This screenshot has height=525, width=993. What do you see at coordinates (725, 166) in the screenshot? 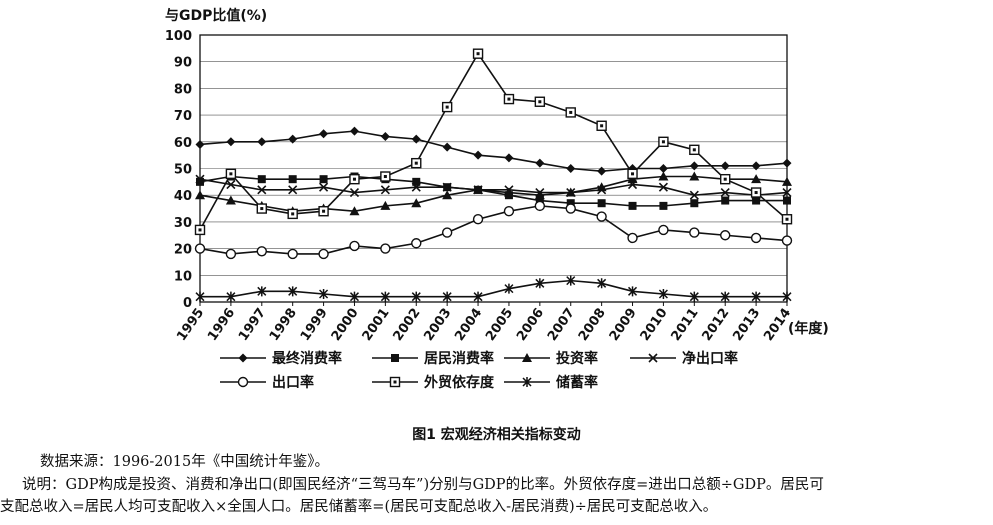
I see `point-1-2012` at bounding box center [725, 166].